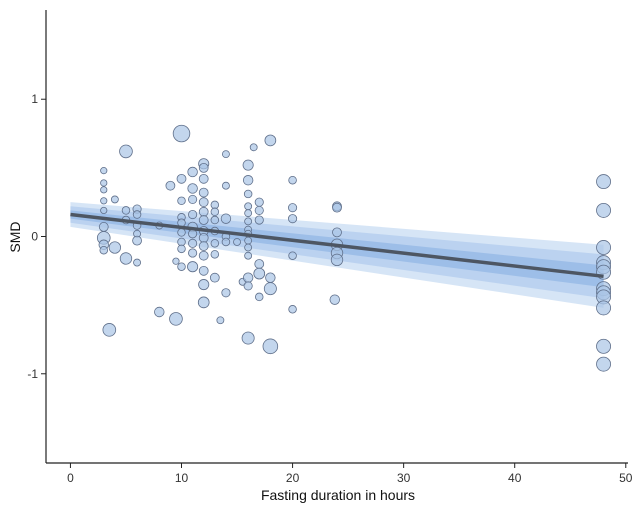  Describe the element at coordinates (34, 99) in the screenshot. I see `y-tick-label: 1` at that location.